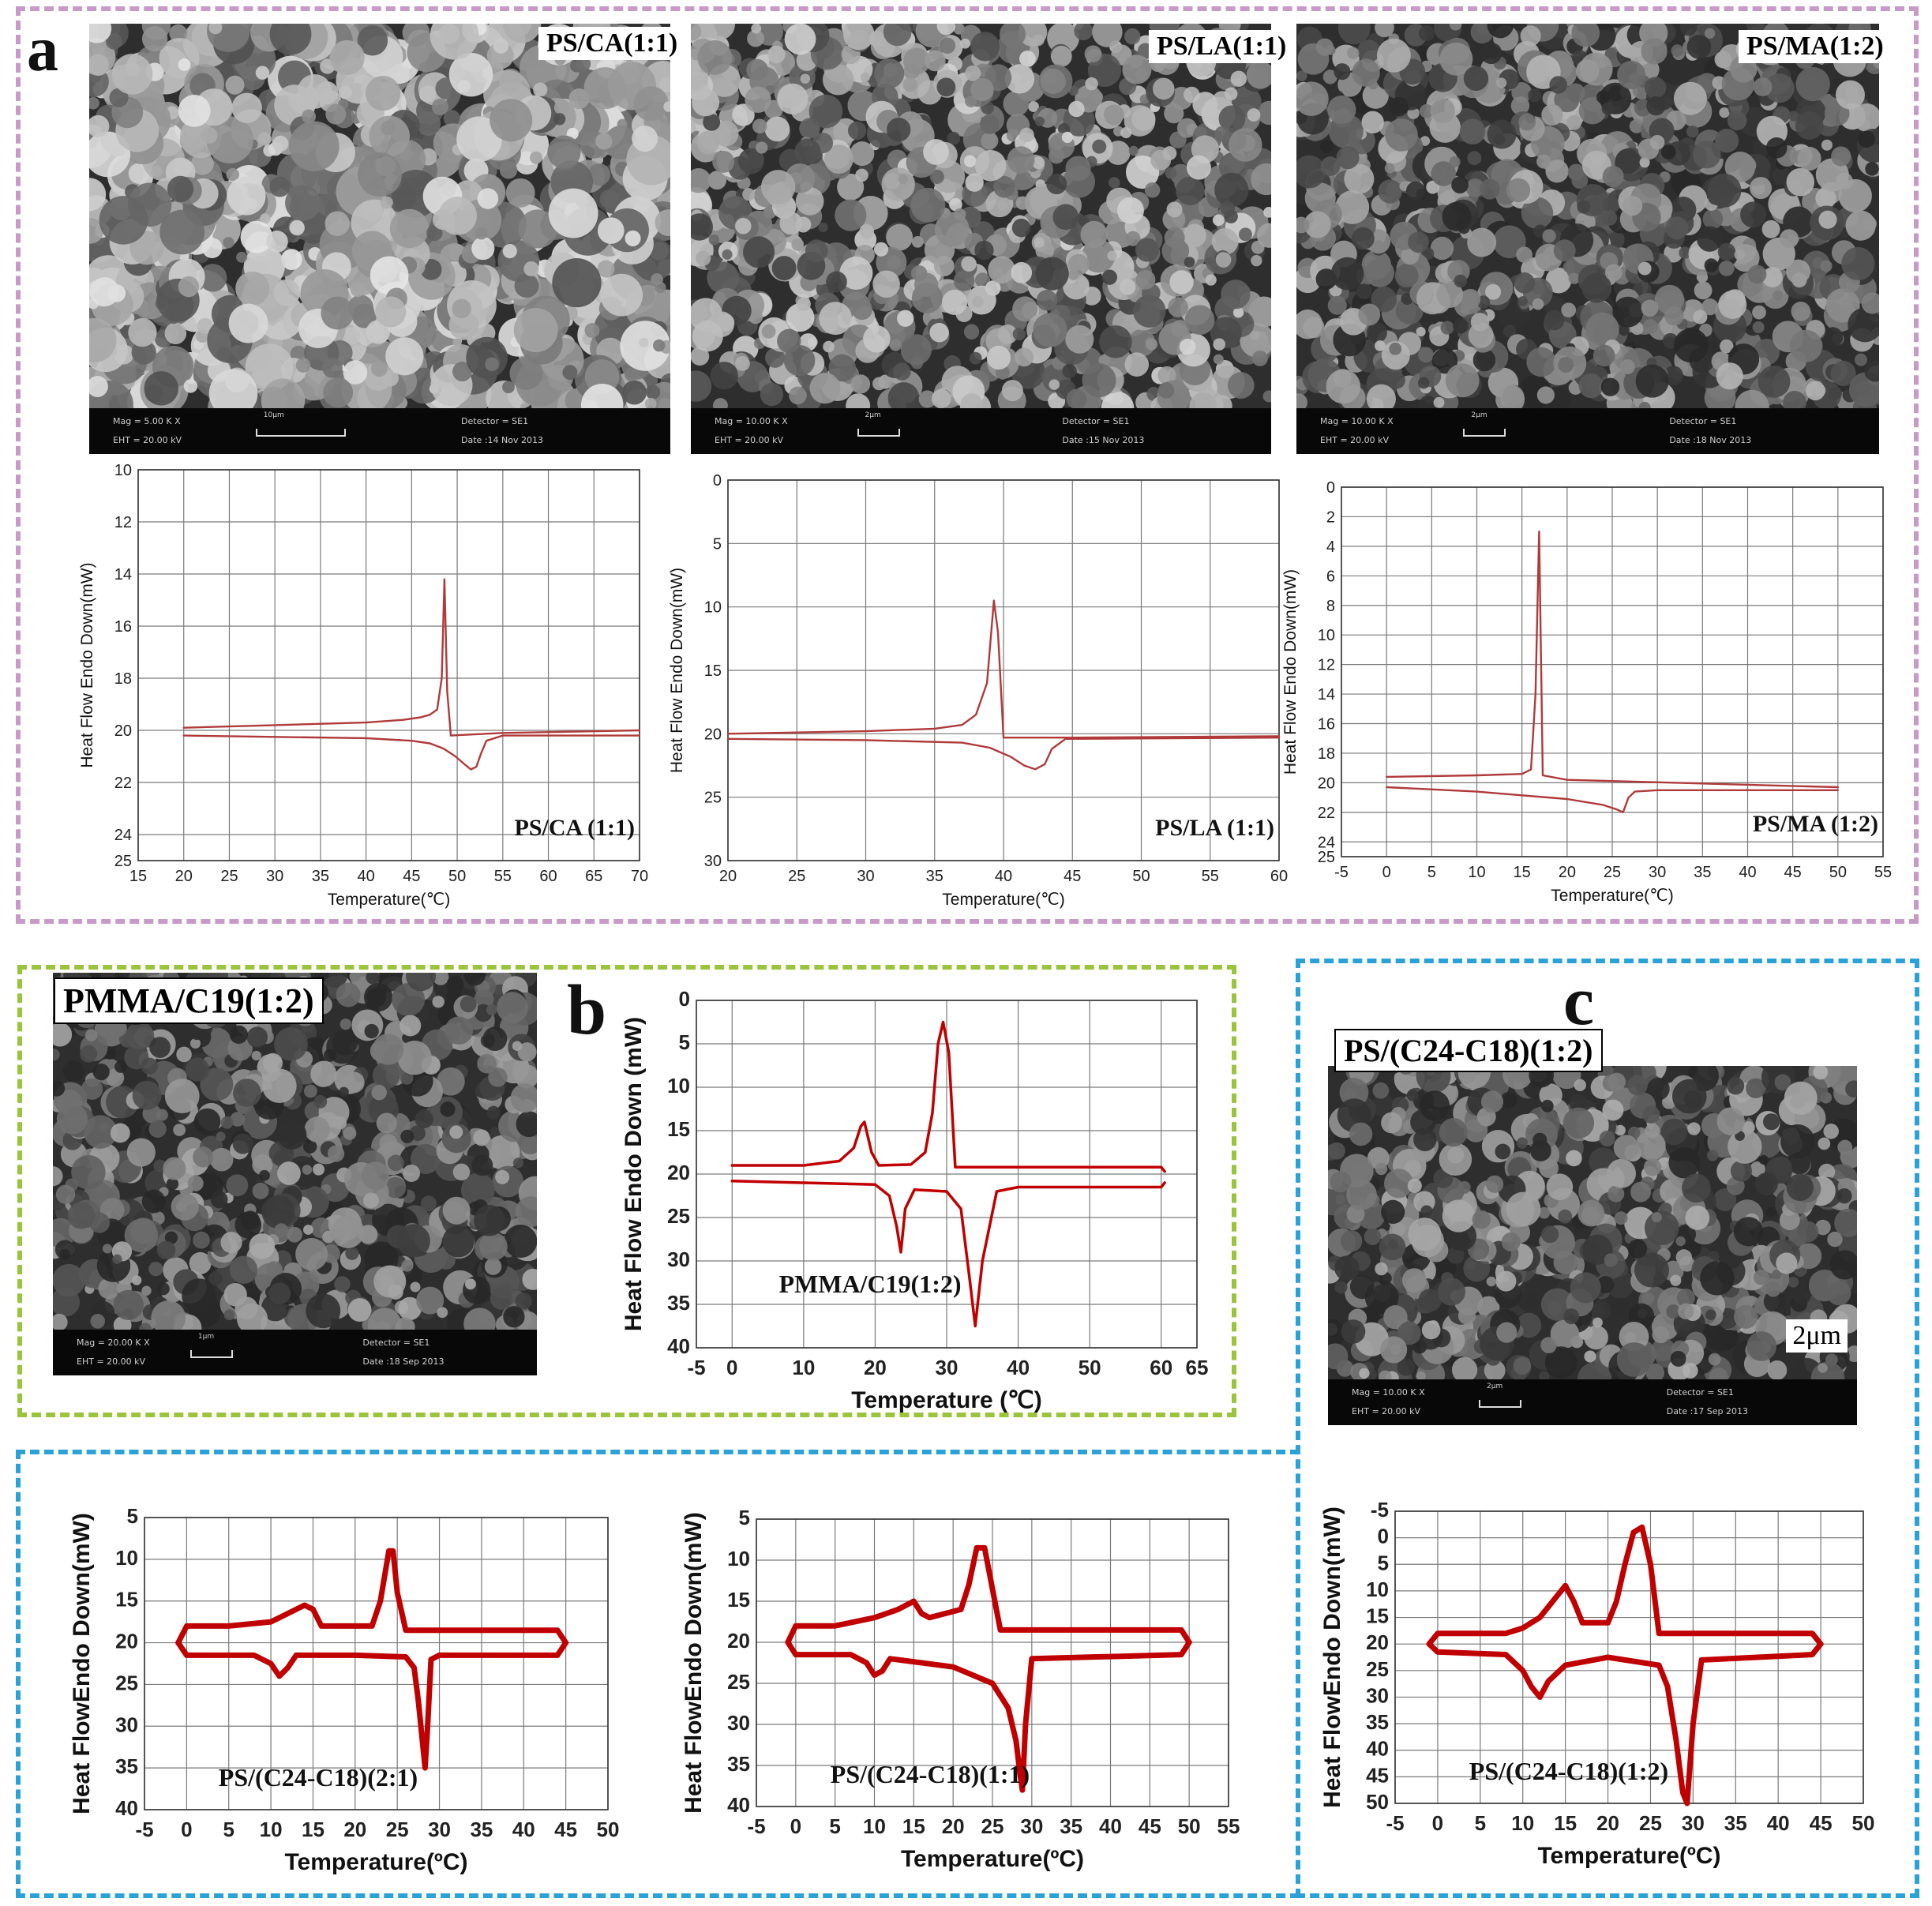 Image resolution: width=1932 pixels, height=1906 pixels. Describe the element at coordinates (1495, 1386) in the screenshot. I see `sem-scale-text: 2μm` at that location.